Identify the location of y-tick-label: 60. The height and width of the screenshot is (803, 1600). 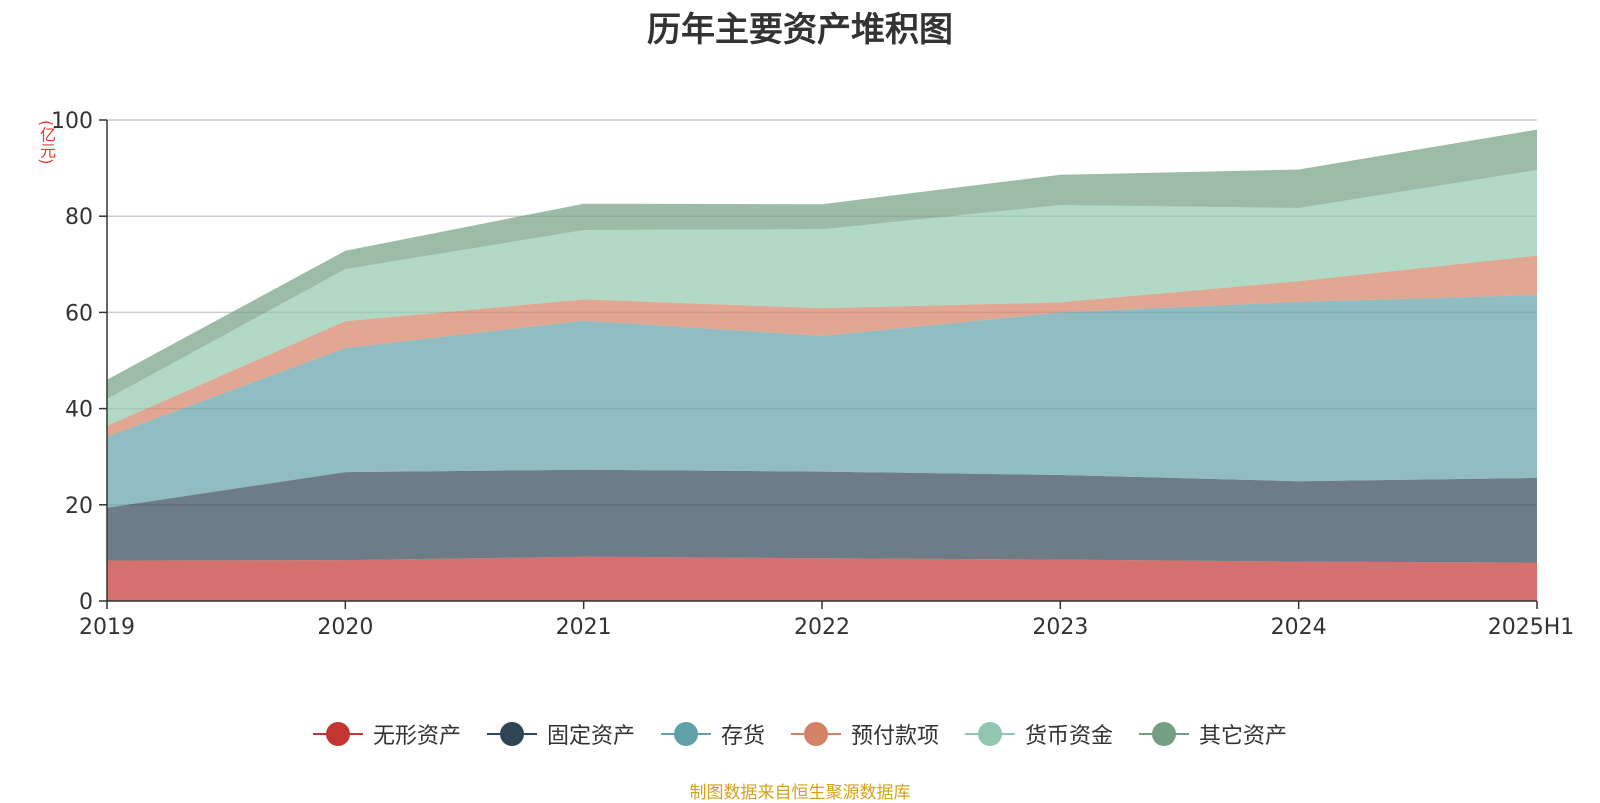
(79, 313).